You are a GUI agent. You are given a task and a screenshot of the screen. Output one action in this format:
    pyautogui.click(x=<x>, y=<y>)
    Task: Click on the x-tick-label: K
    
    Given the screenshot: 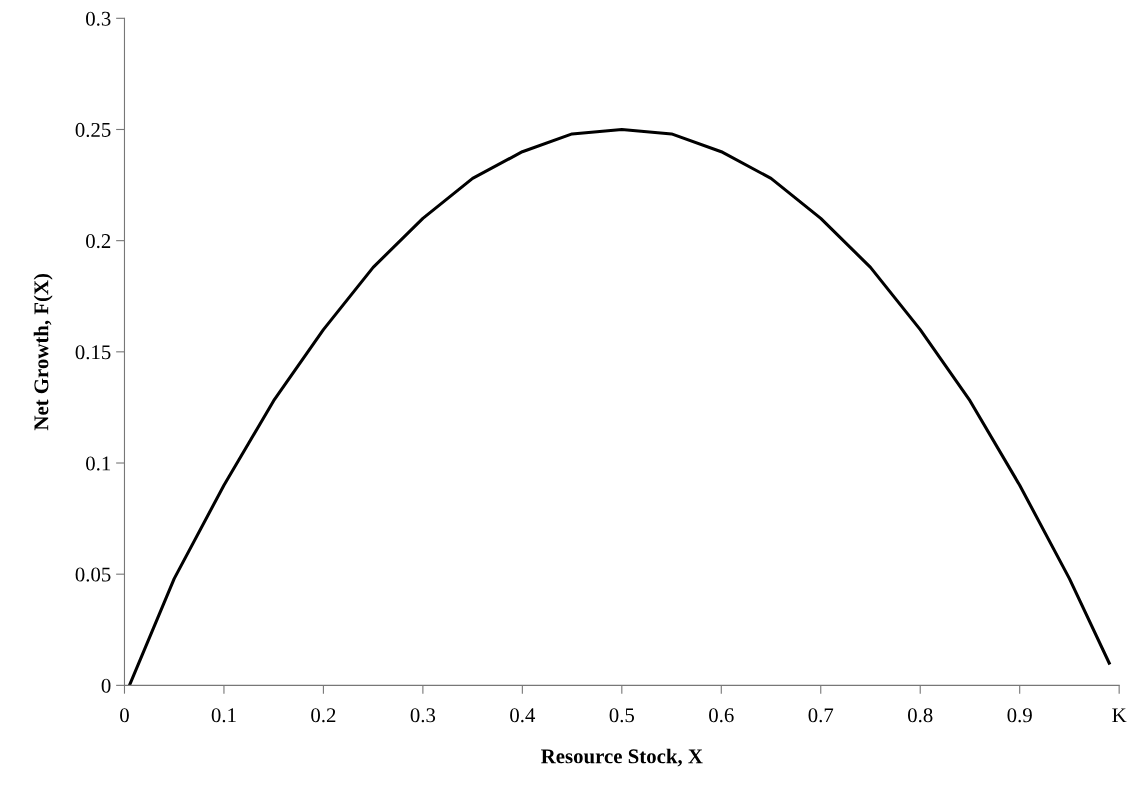 What is the action you would take?
    pyautogui.click(x=1119, y=715)
    